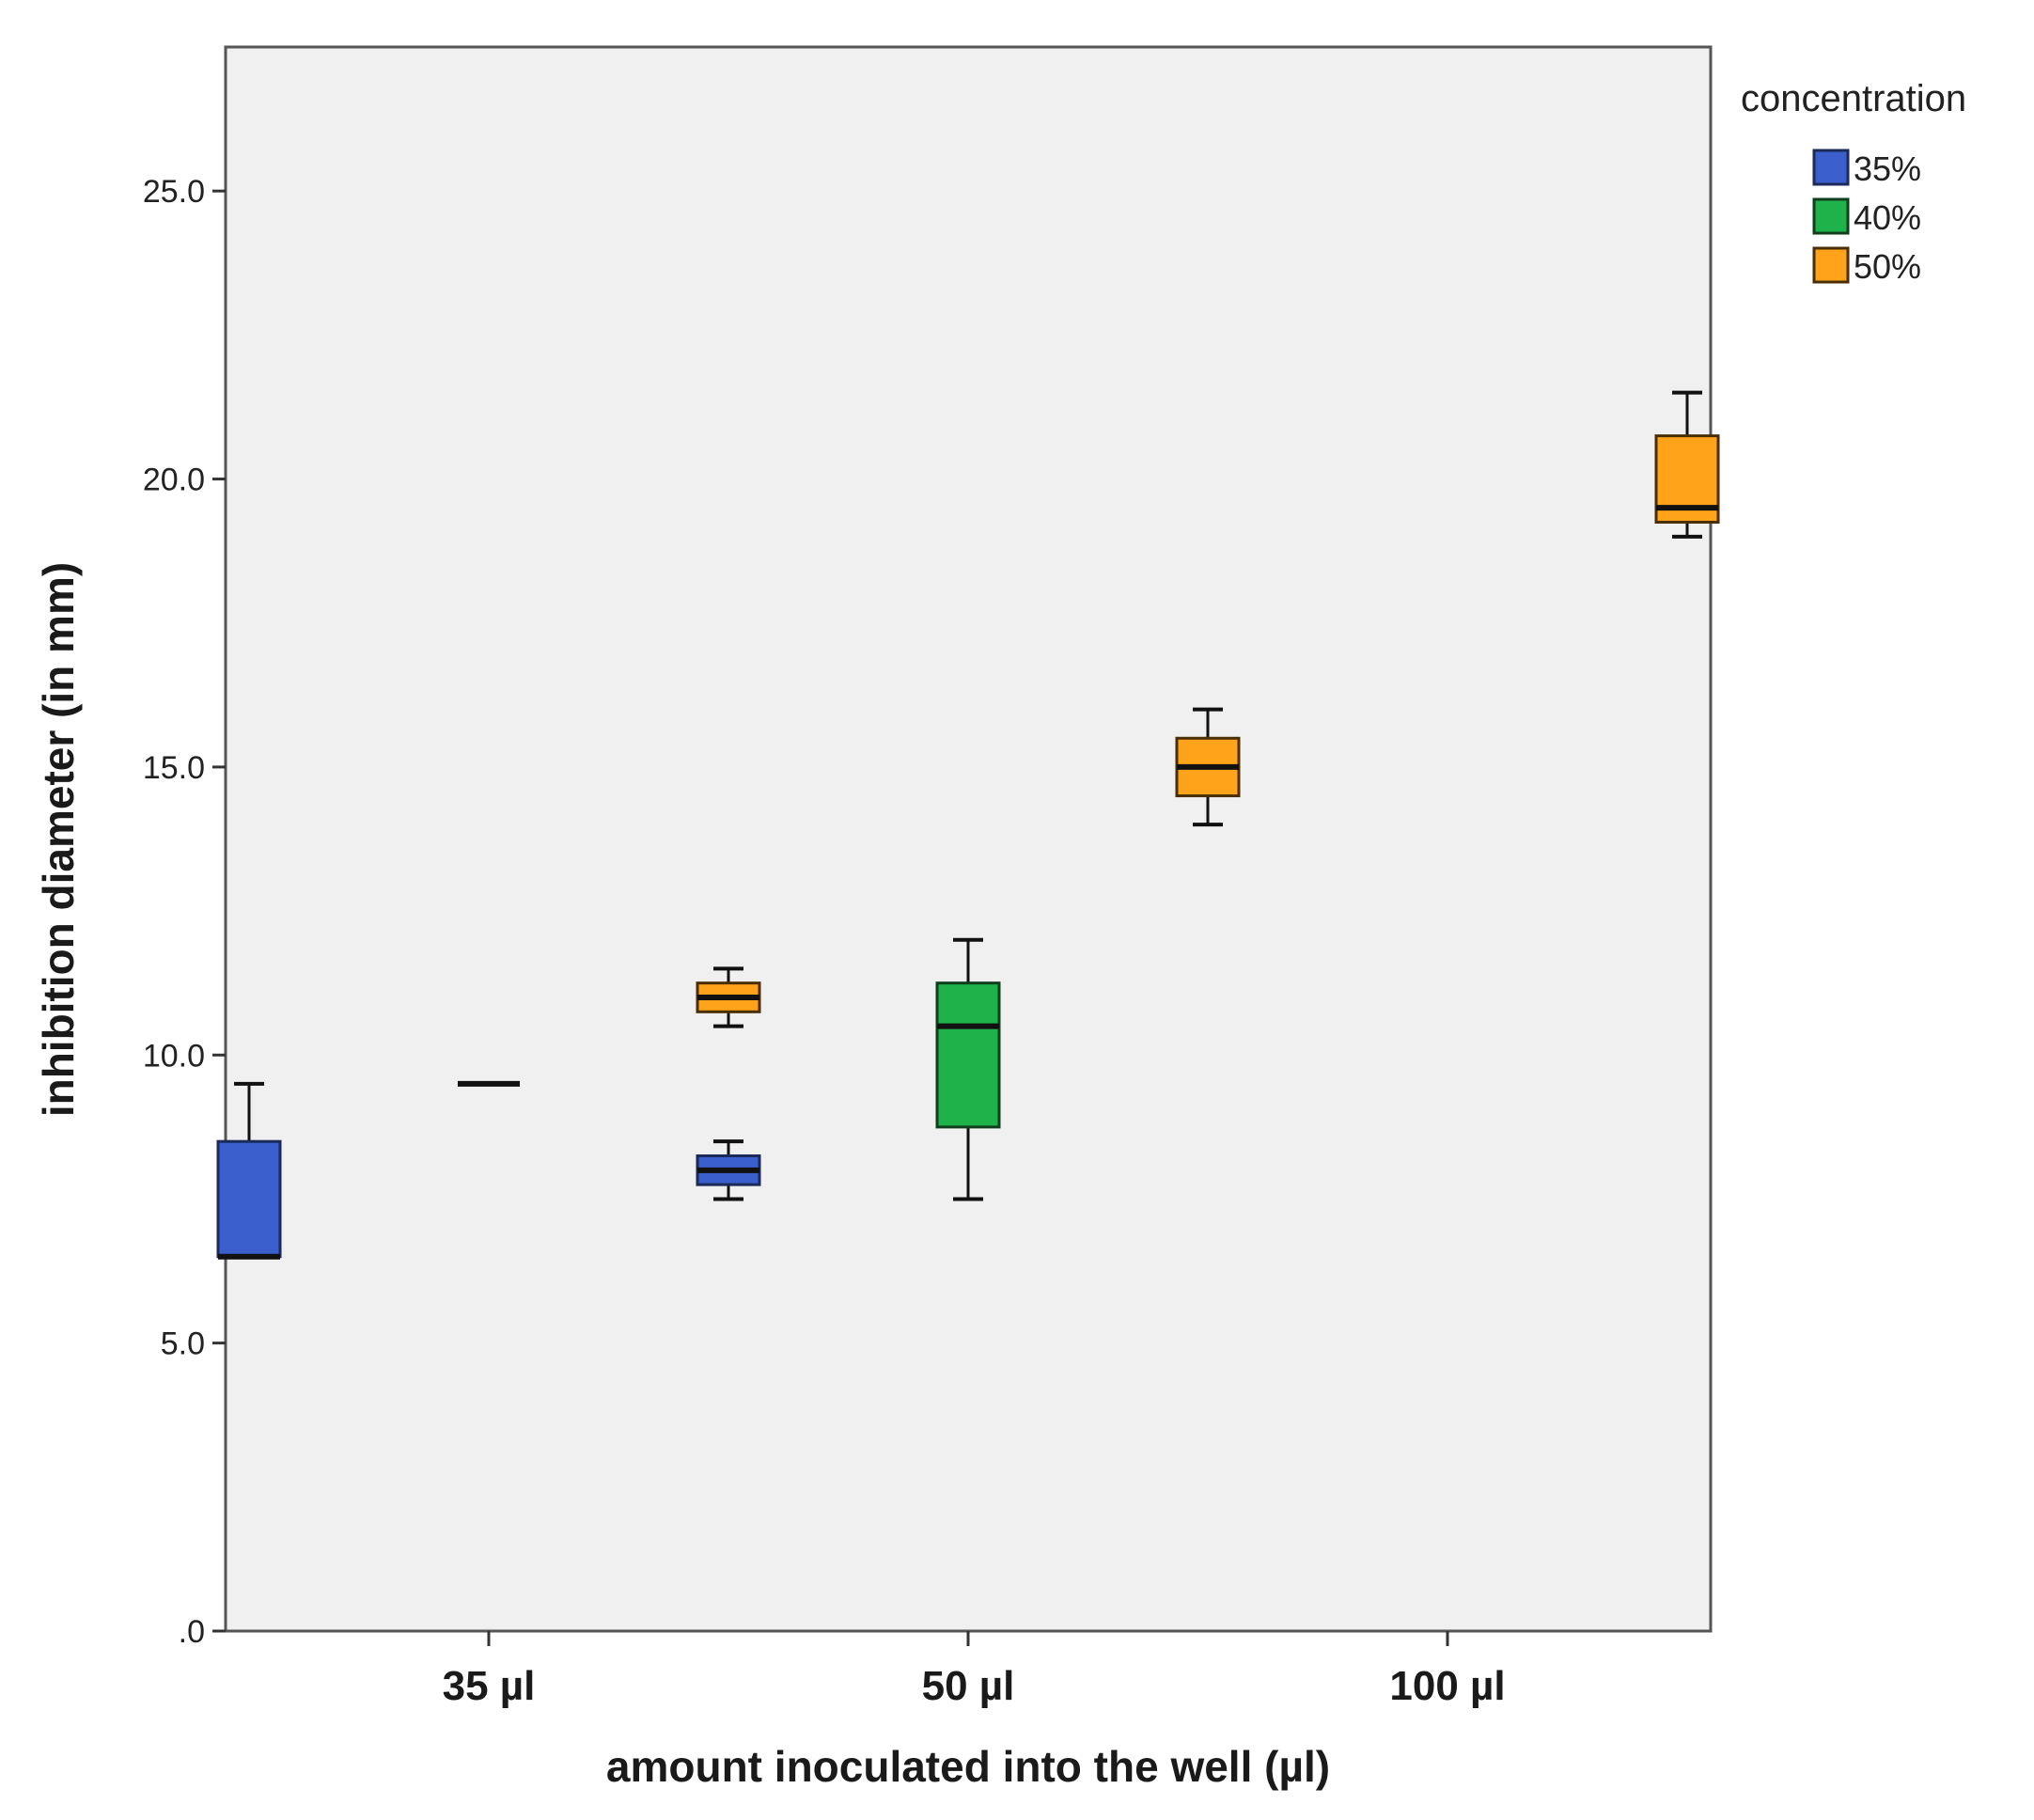 Image resolution: width=2034 pixels, height=1820 pixels. I want to click on x-tick-label: 50 µl, so click(969, 1686).